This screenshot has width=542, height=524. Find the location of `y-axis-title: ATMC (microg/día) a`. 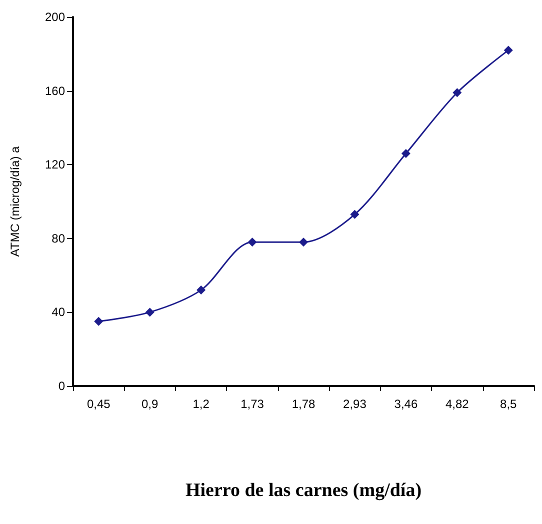

y-axis-title: ATMC (microg/día) a is located at coordinates (15, 201).